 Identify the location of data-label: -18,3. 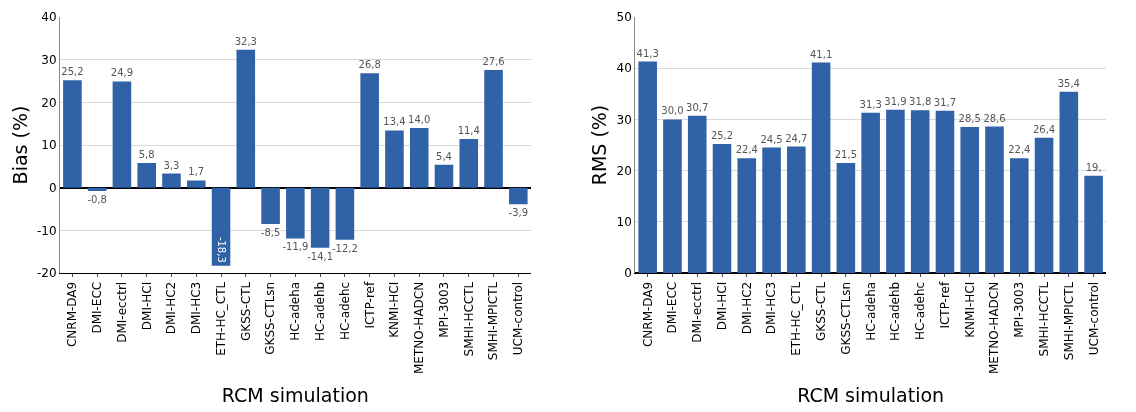
(221, 249).